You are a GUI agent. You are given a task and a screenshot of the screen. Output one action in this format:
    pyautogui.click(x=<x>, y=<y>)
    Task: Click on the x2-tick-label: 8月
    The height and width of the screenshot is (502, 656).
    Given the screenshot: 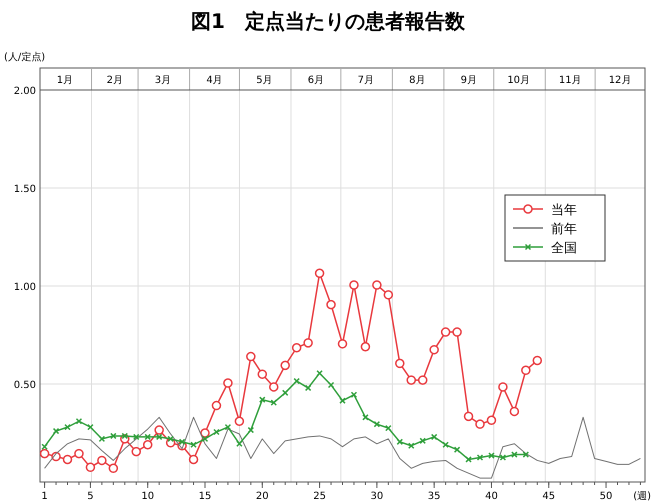 What is the action you would take?
    pyautogui.click(x=417, y=80)
    